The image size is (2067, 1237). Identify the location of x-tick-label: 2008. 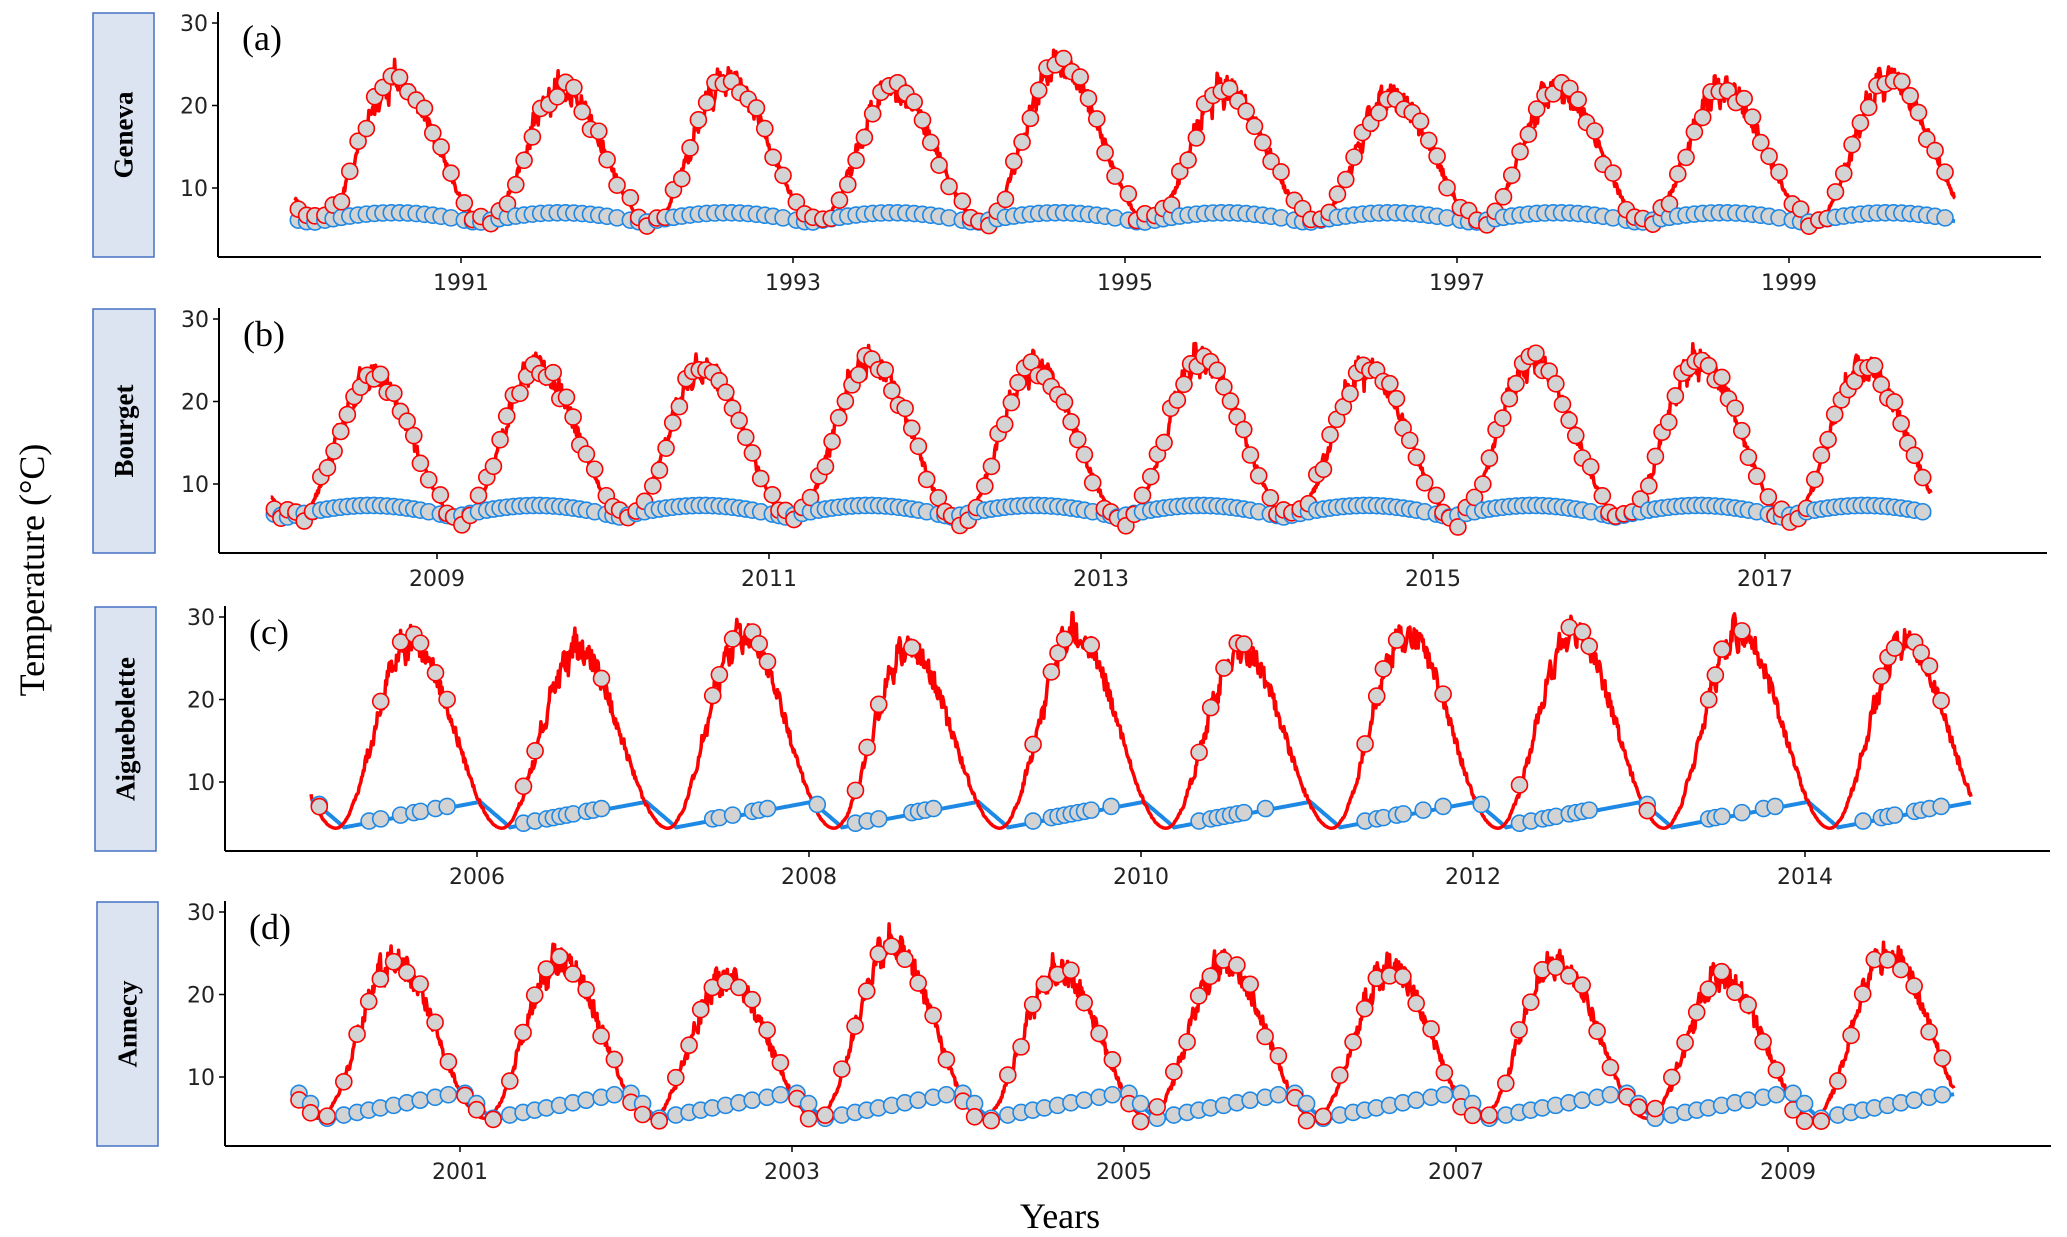
(809, 877).